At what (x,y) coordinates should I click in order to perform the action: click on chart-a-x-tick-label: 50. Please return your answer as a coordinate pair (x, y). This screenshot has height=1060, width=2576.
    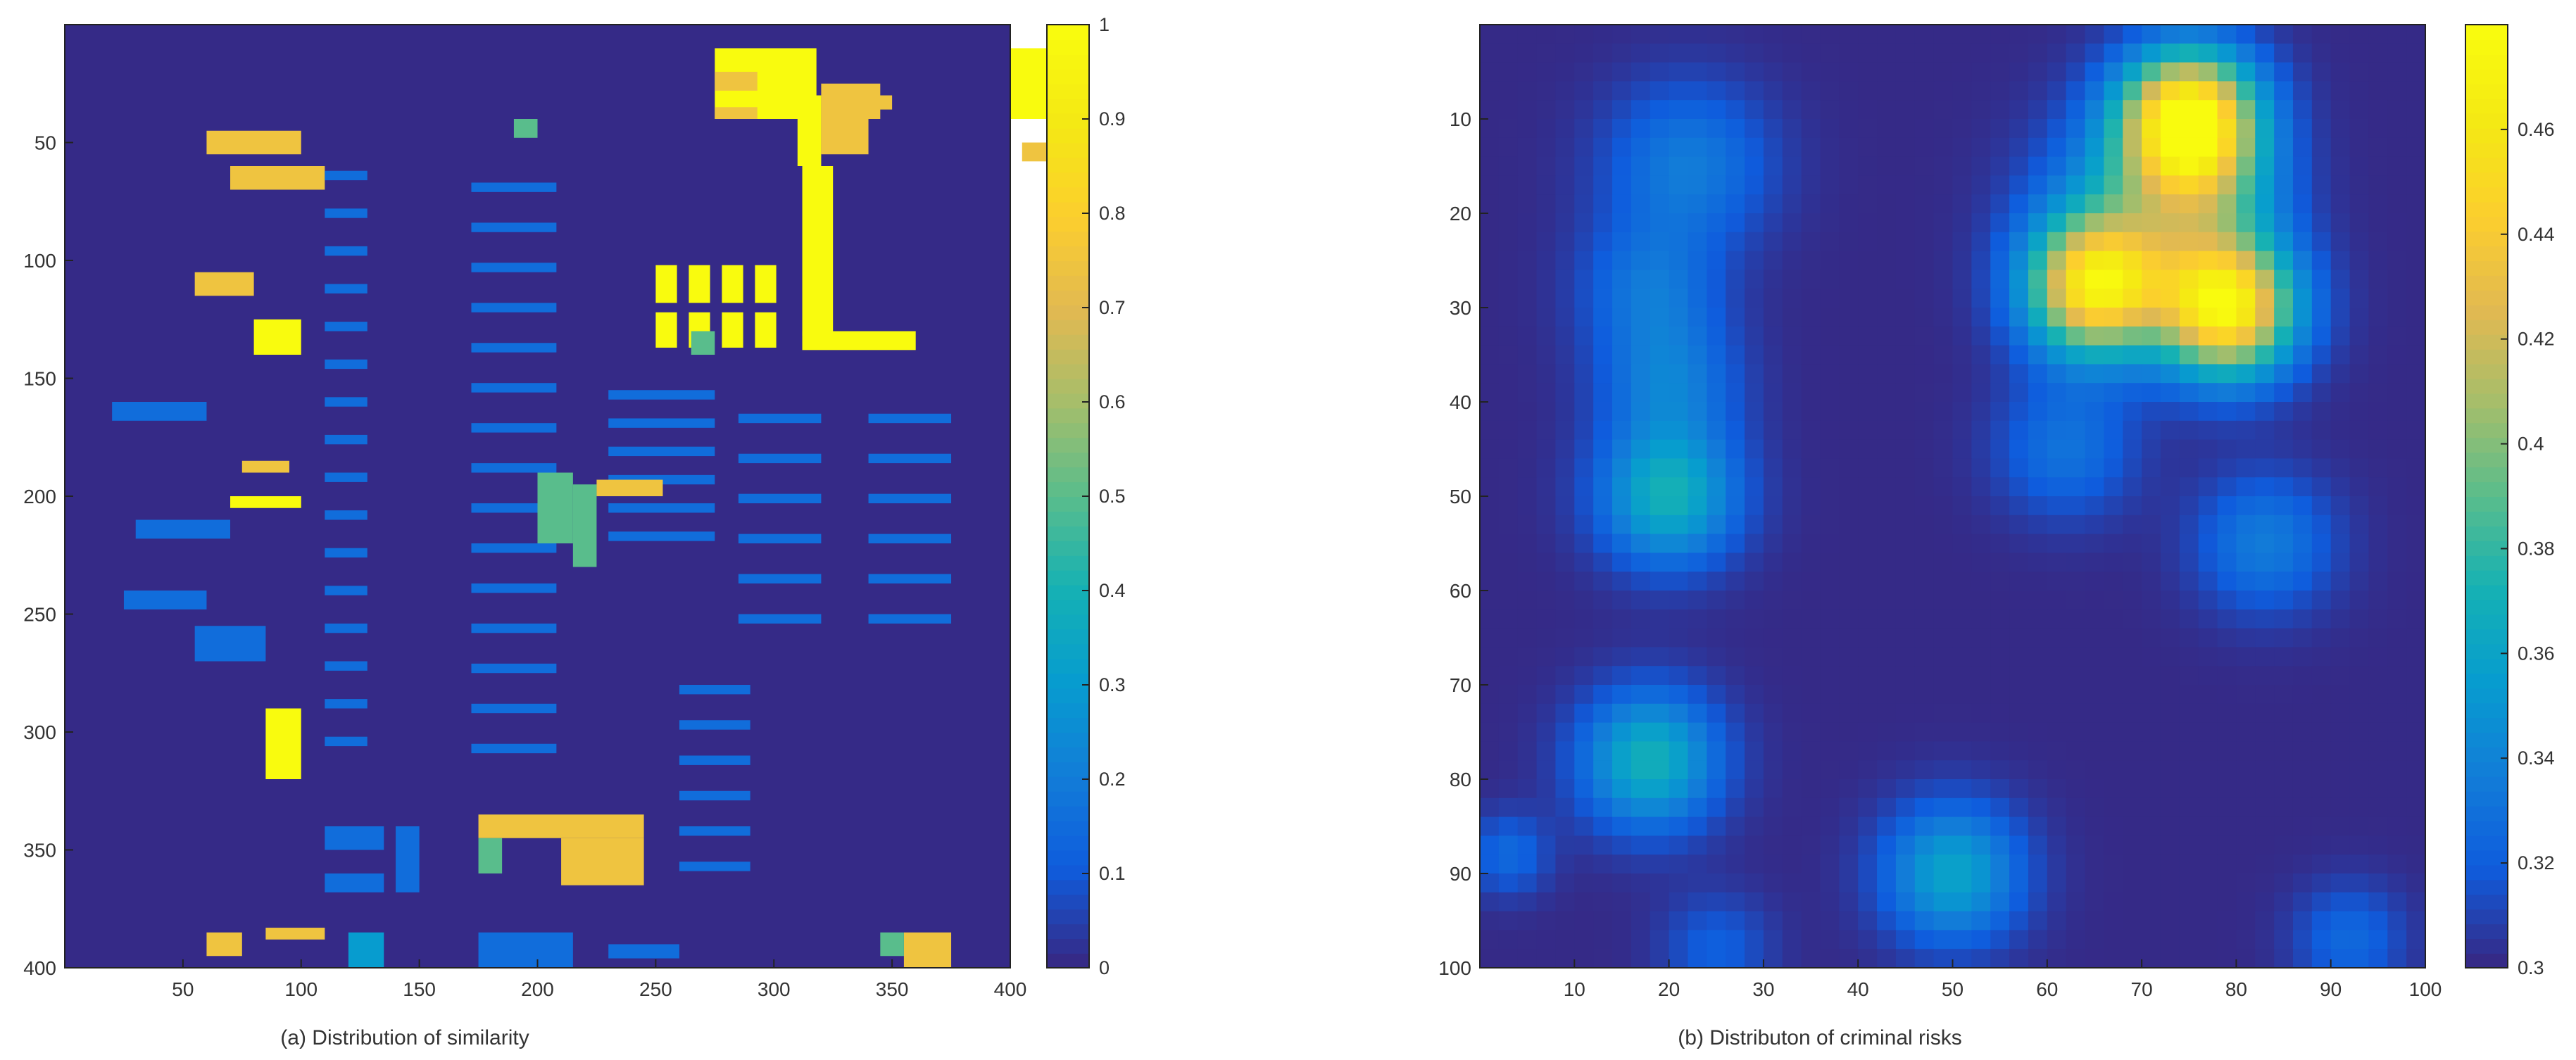
    Looking at the image, I should click on (183, 989).